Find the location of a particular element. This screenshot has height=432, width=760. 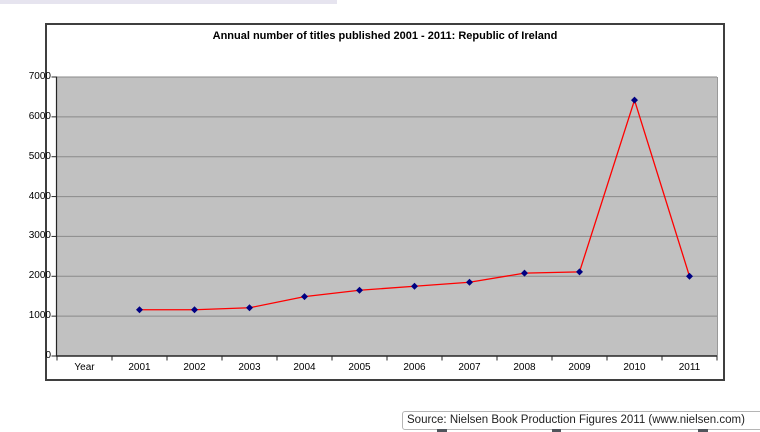

x-tick-label: 2001 is located at coordinates (139, 367).